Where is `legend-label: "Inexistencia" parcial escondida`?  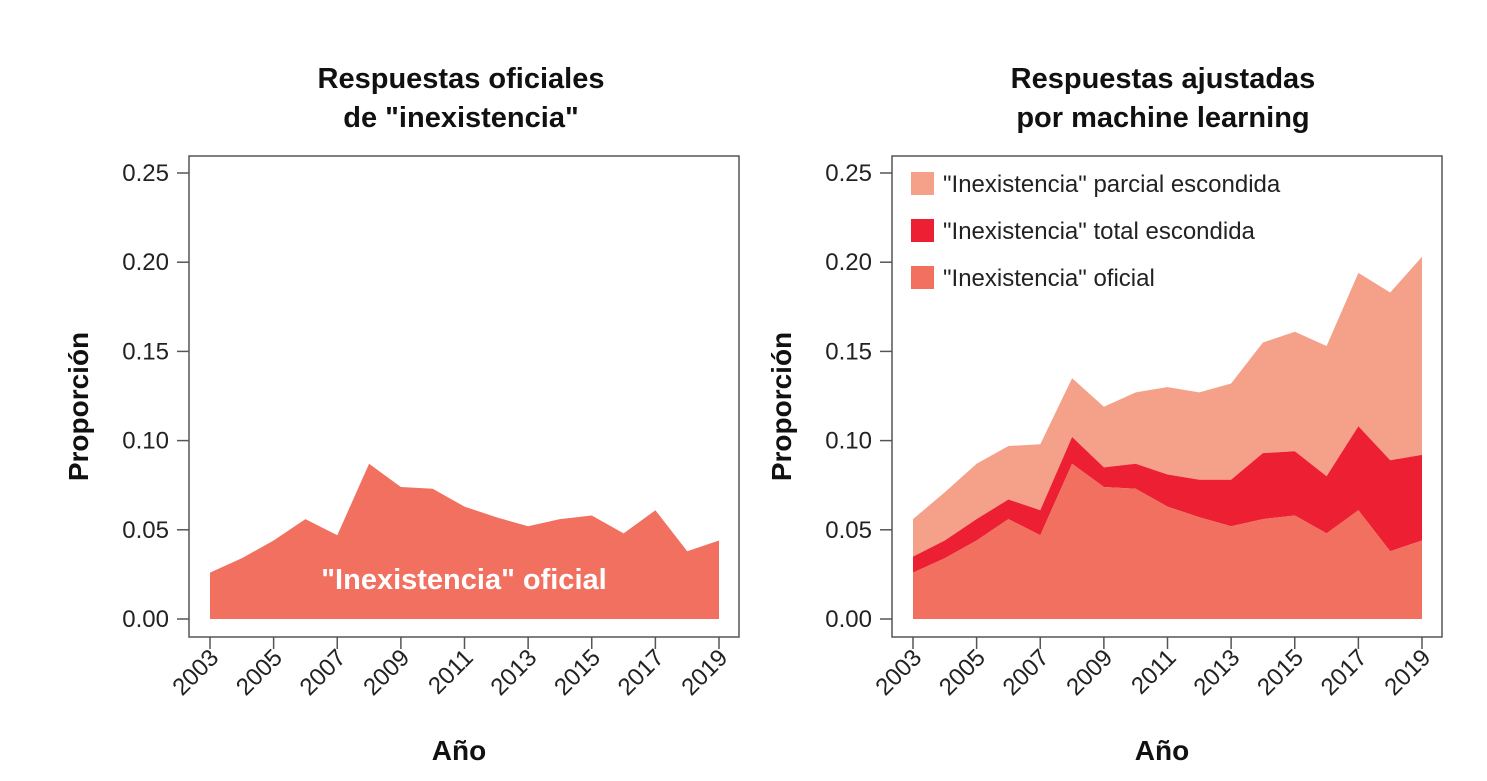 legend-label: "Inexistencia" parcial escondida is located at coordinates (1112, 184).